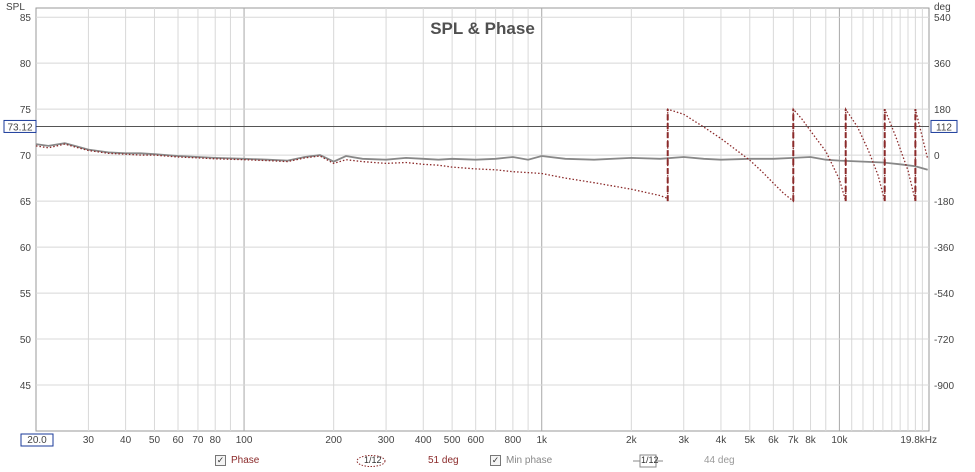  What do you see at coordinates (944, 386) in the screenshot?
I see `y-right-tick-label: -900` at bounding box center [944, 386].